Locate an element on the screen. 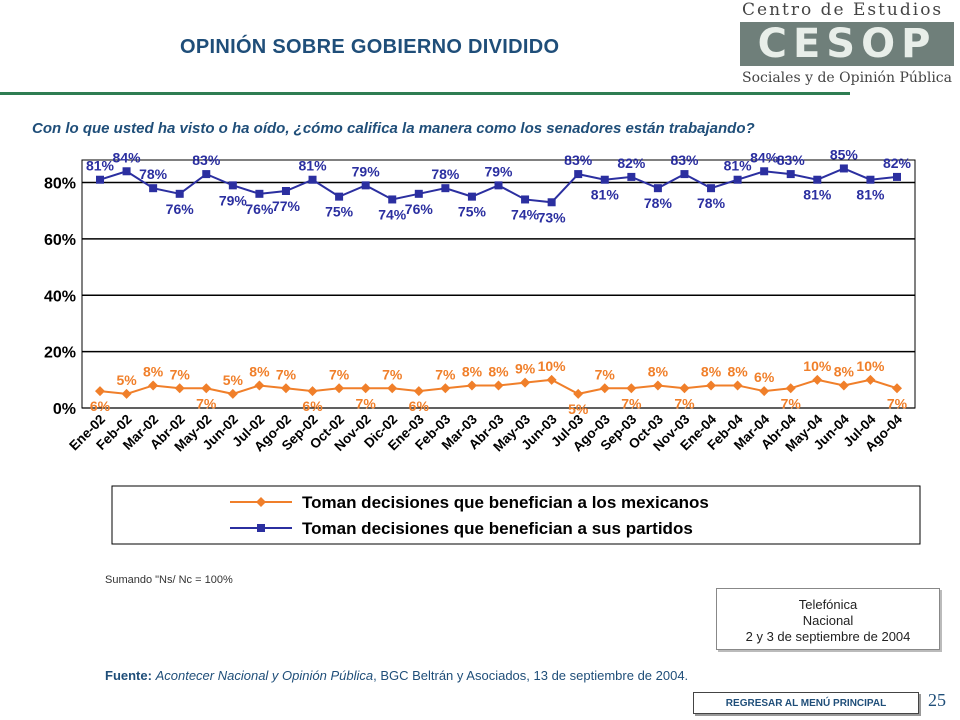 The width and height of the screenshot is (960, 720). y-tick-label: 0% is located at coordinates (64, 409).